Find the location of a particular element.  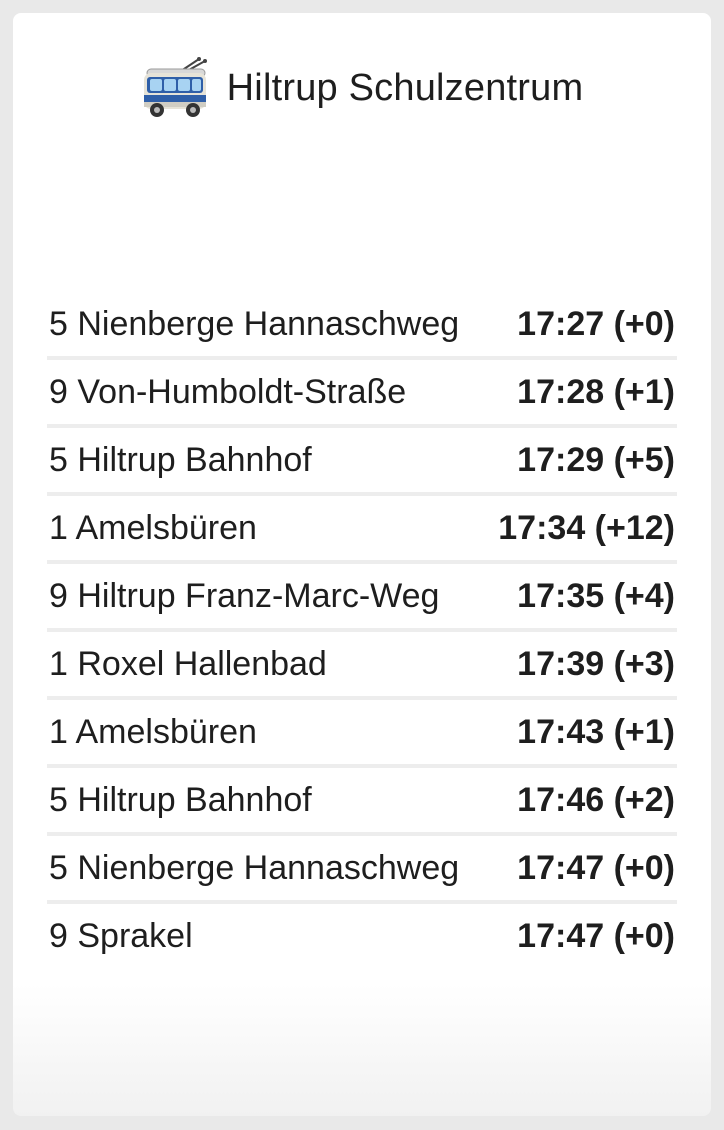

departure-row: 9 Hiltrup Franz-Marc-Weg 17:35 (+4) is located at coordinates (362, 598).